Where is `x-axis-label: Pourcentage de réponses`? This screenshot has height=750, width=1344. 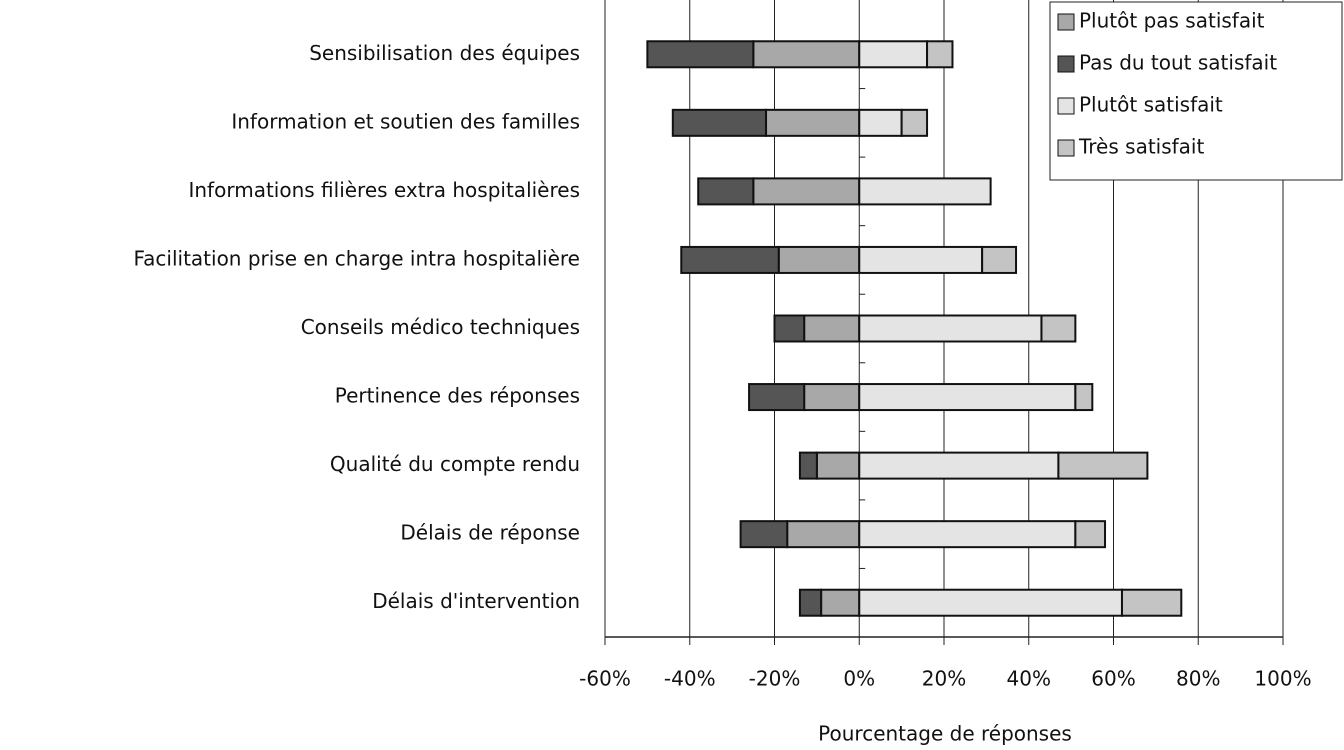
x-axis-label: Pourcentage de réponses is located at coordinates (945, 734).